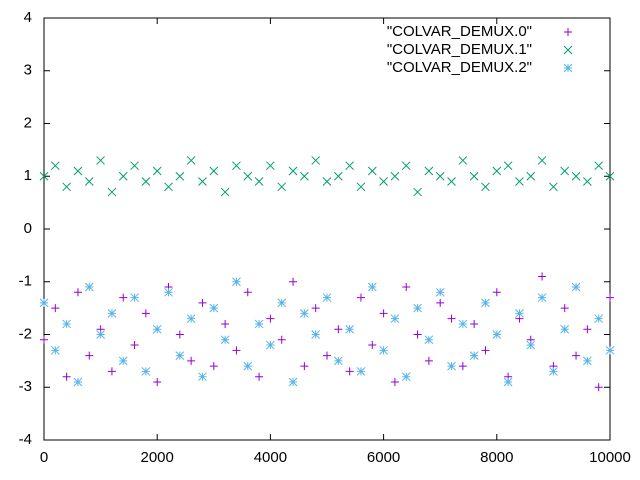 The image size is (640, 480). I want to click on y-tick-label: 2, so click(28, 122).